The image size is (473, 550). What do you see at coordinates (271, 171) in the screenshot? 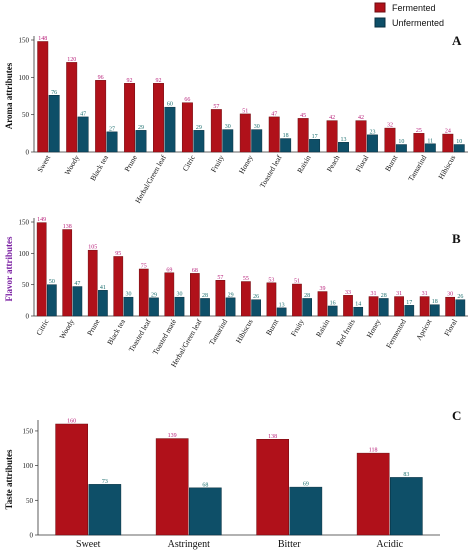
I see `category-label-toasted-leaf: Toasted leaf` at bounding box center [271, 171].